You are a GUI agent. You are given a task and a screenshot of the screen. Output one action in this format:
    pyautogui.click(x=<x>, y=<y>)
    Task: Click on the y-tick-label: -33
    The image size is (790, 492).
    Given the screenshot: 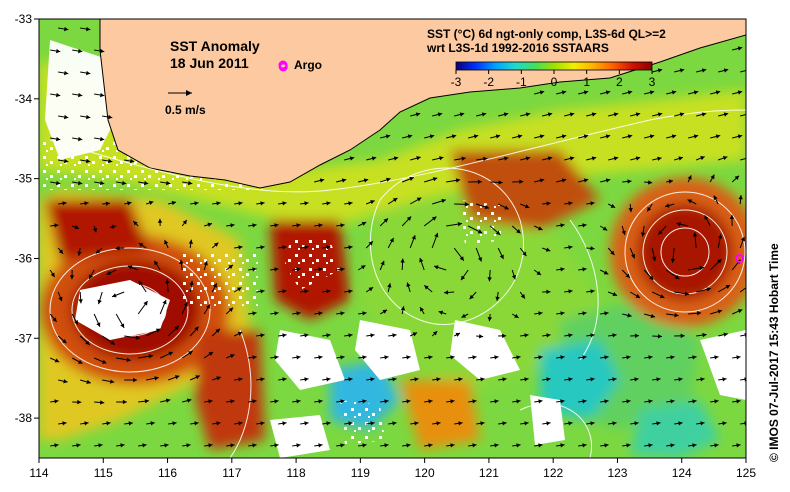 What is the action you would take?
    pyautogui.click(x=24, y=19)
    